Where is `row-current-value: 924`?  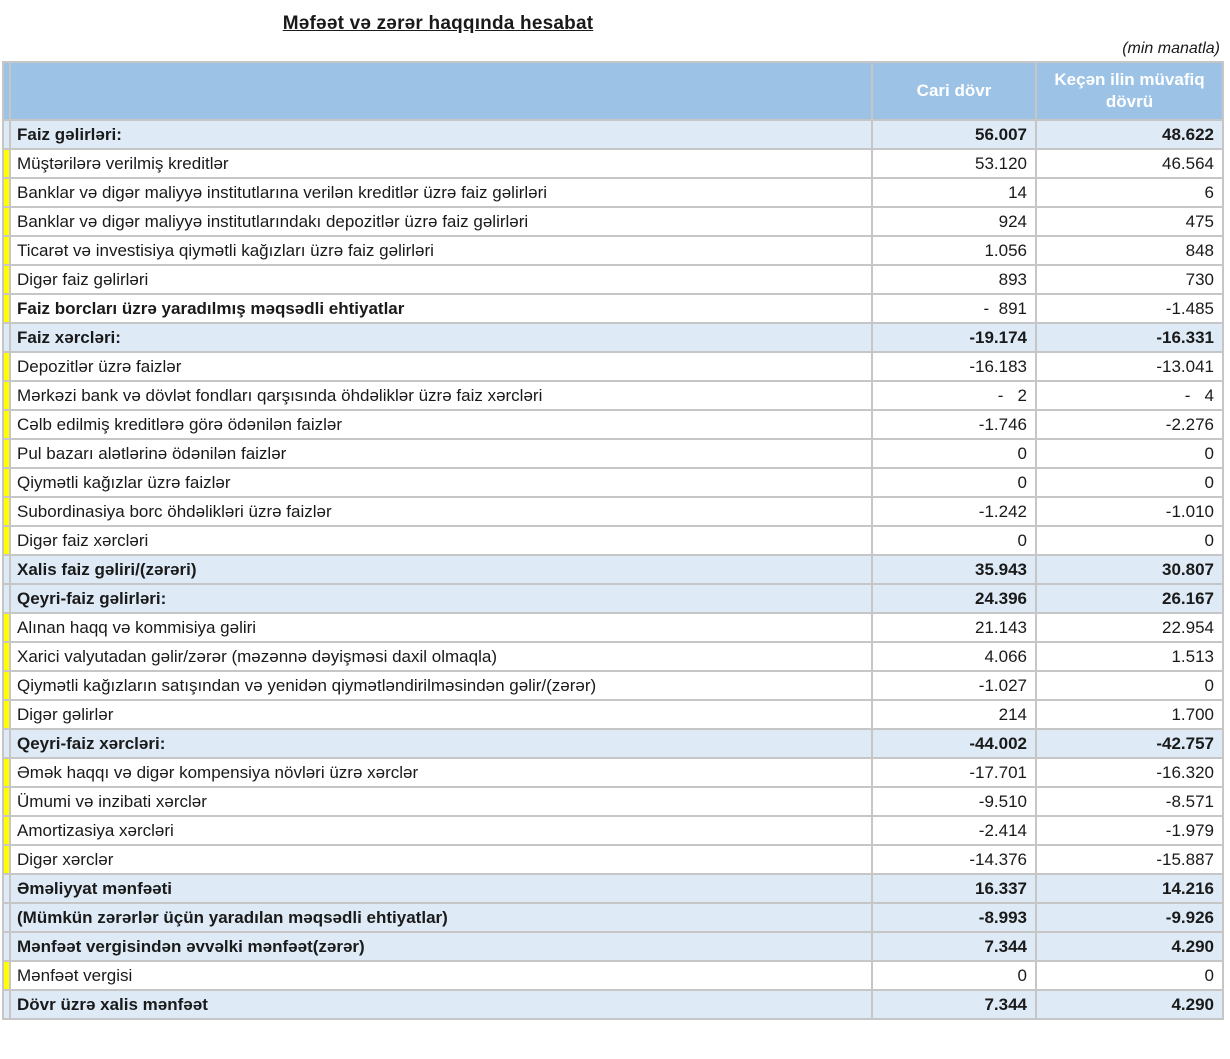 row-current-value: 924 is located at coordinates (954, 221).